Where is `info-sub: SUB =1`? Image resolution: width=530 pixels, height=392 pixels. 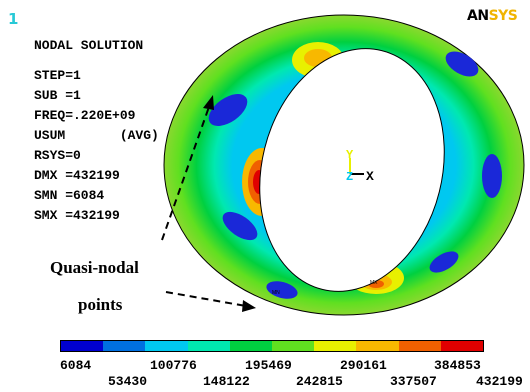
info-sub: SUB =1 is located at coordinates (57, 95).